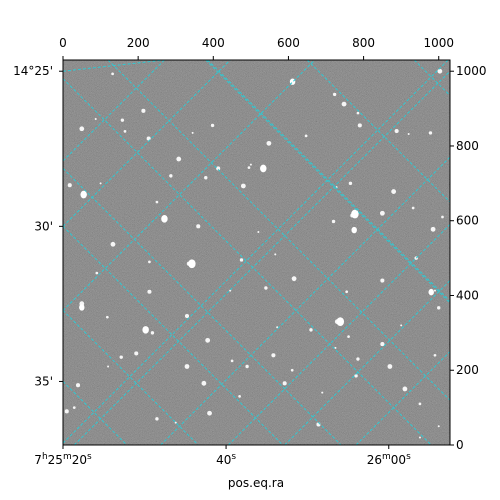  What do you see at coordinates (288, 43) in the screenshot?
I see `top-x-tick-label: 600` at bounding box center [288, 43].